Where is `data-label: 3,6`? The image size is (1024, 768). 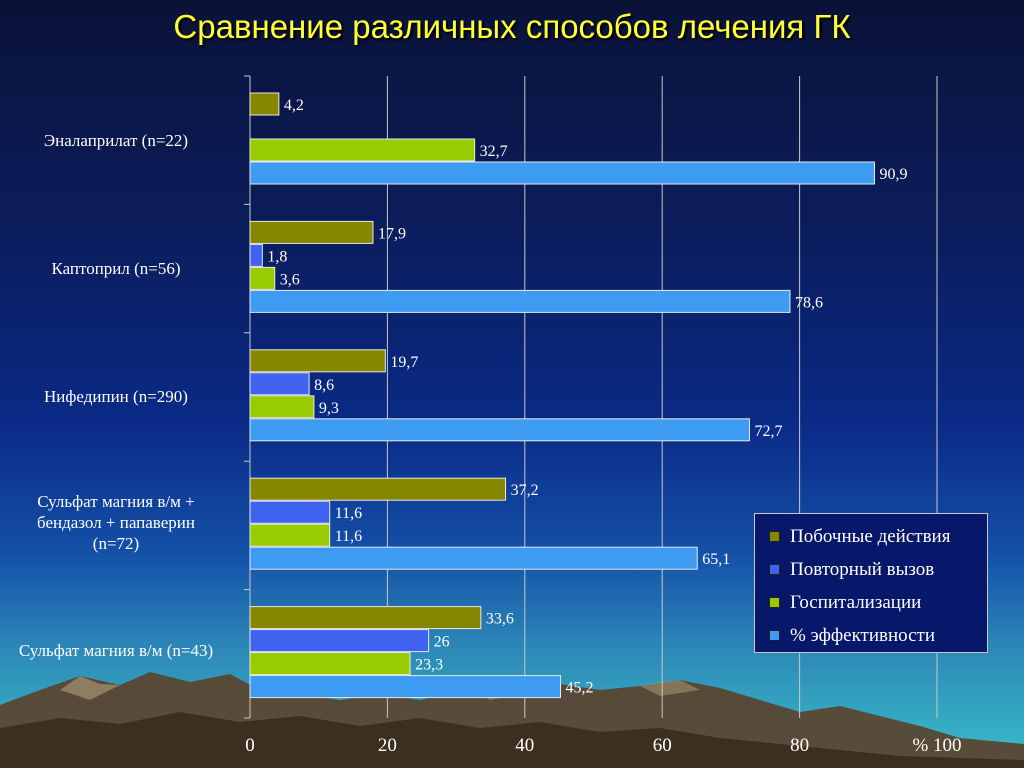 data-label: 3,6 is located at coordinates (290, 279).